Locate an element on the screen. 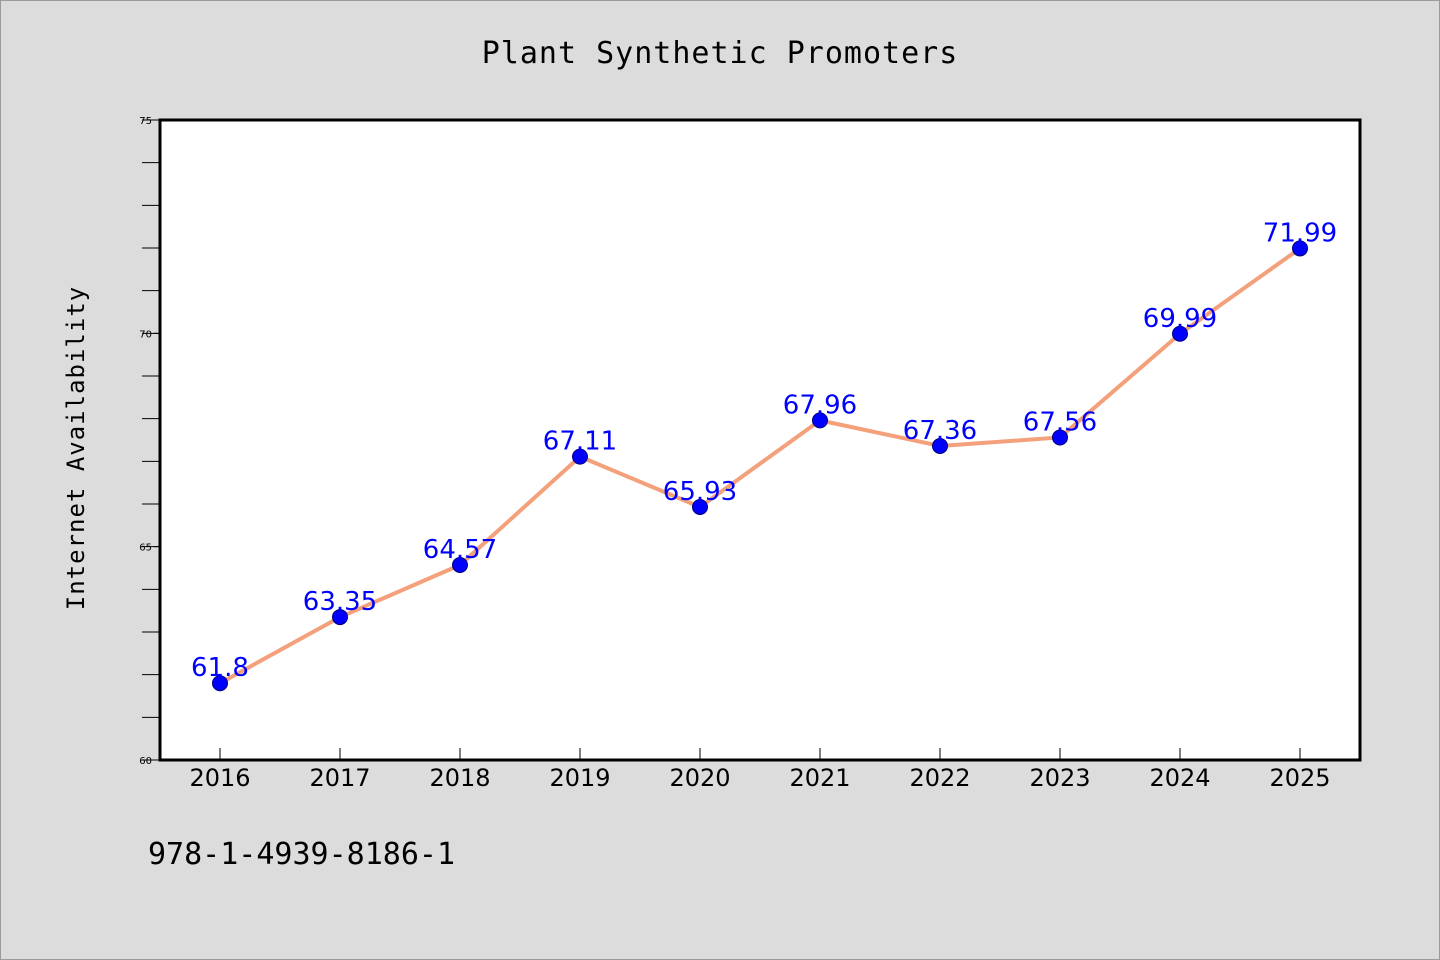  x-tick-label: 2021 is located at coordinates (819, 778).